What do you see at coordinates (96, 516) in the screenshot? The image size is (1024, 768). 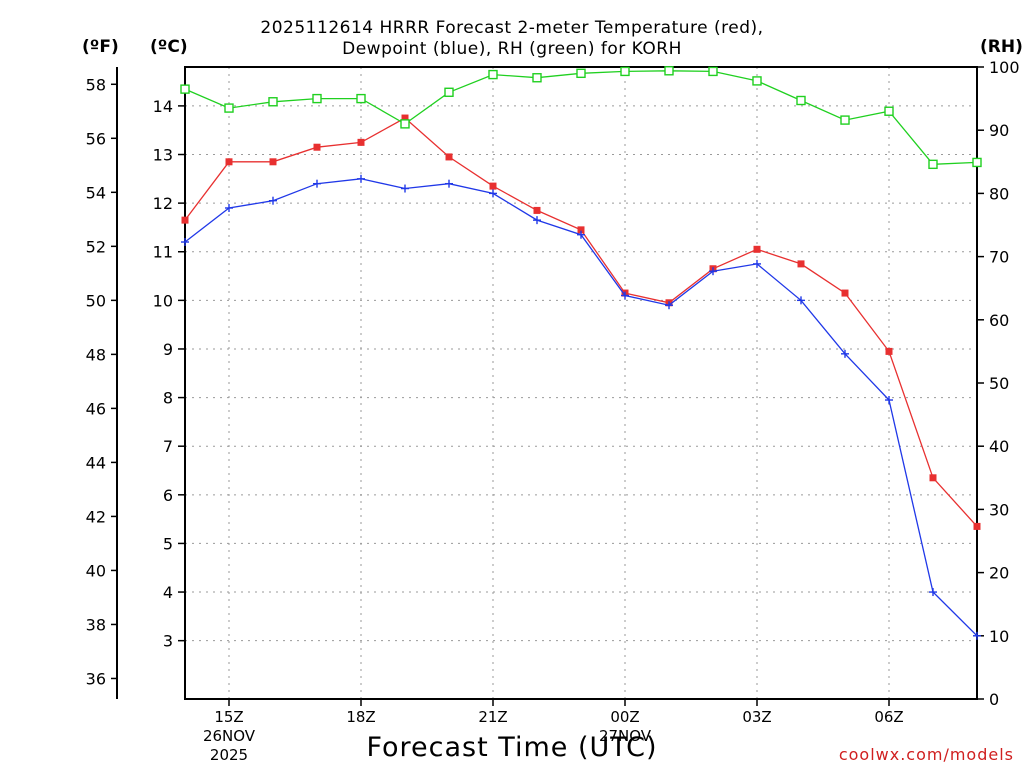 I see `fahrenheit-tick-label: 42` at bounding box center [96, 516].